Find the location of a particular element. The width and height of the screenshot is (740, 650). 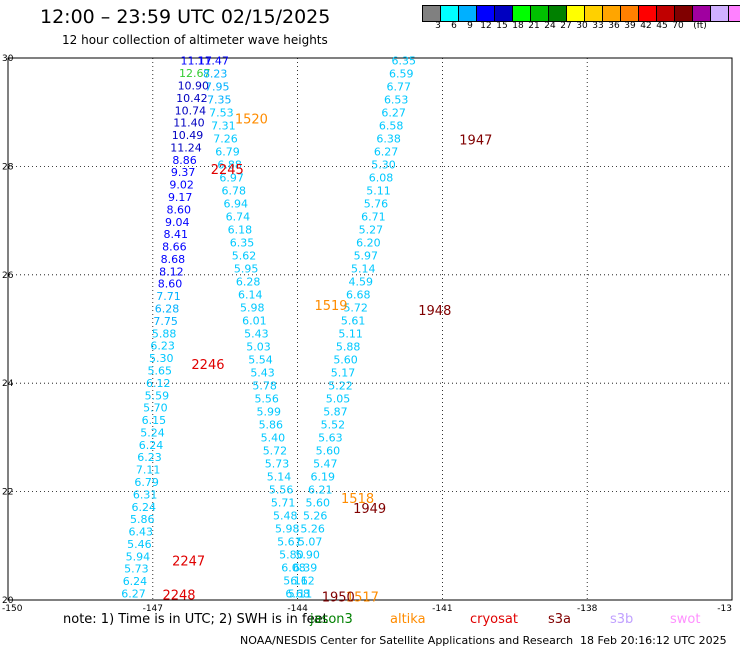

wave-height-value: 6.74 is located at coordinates (238, 217).